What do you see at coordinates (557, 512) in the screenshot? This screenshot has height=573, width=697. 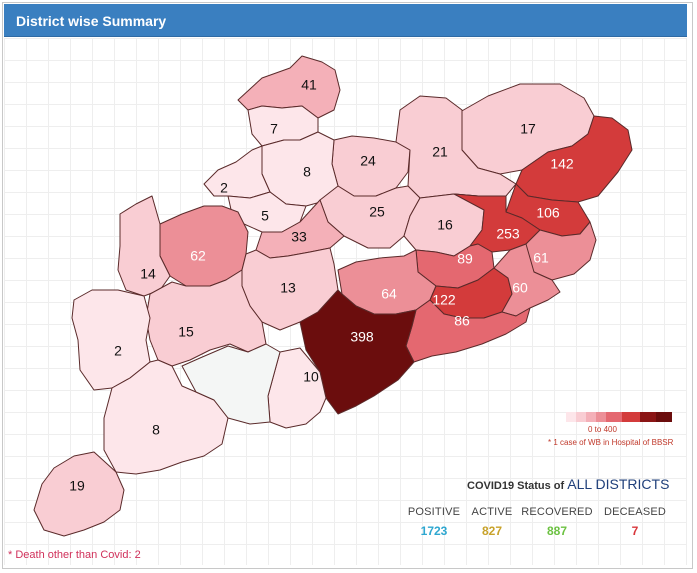 I see `stat-recovered-label: RECOVERED` at bounding box center [557, 512].